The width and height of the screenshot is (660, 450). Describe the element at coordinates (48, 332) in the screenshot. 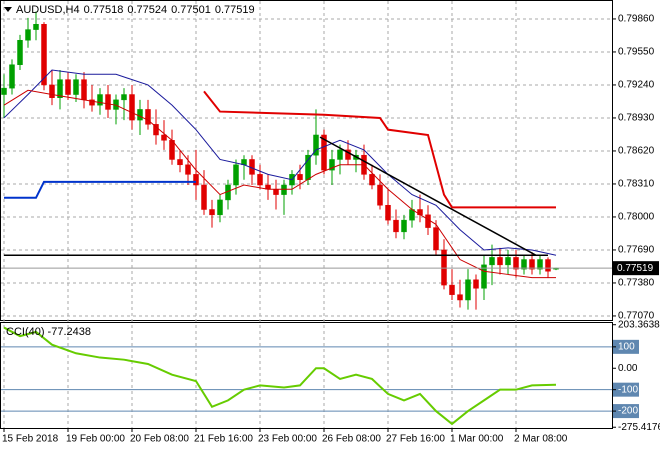

I see `cci-title: CCI(40) -77.2438` at that location.